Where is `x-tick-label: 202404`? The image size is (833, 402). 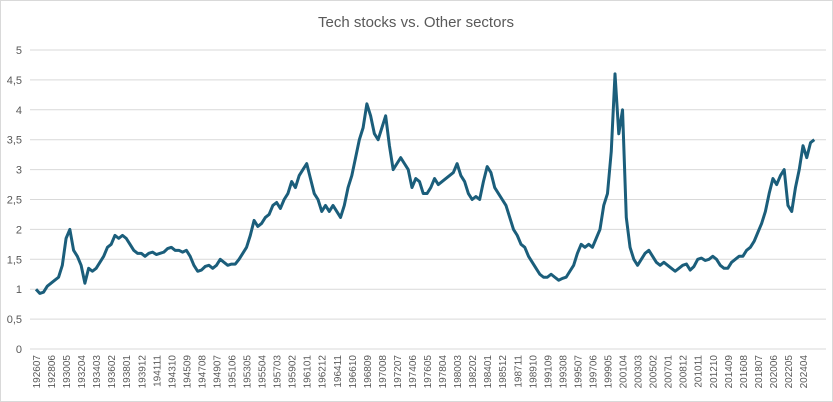
x-tick-label: 202404 is located at coordinates (804, 372).